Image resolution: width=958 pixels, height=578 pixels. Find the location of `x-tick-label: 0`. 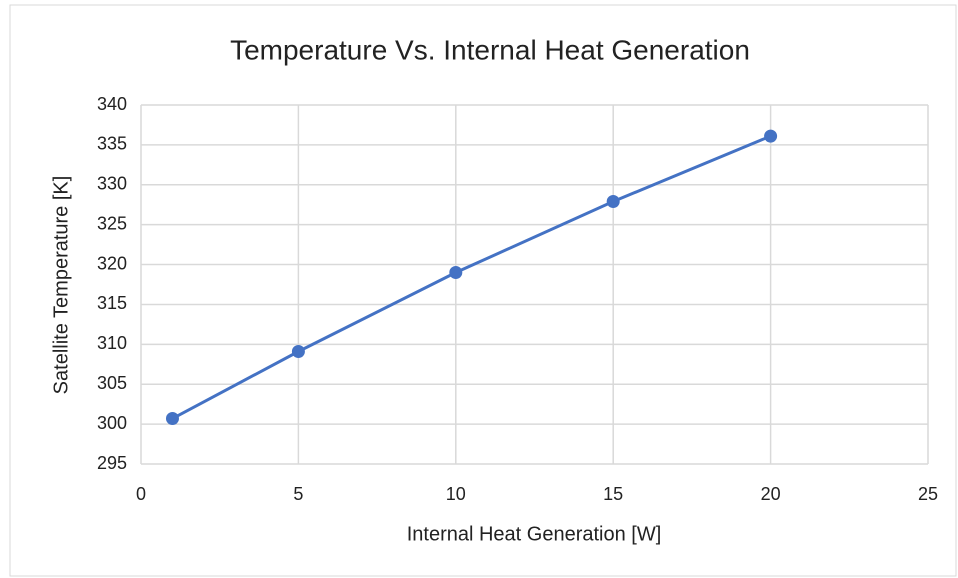

x-tick-label: 0 is located at coordinates (141, 494).